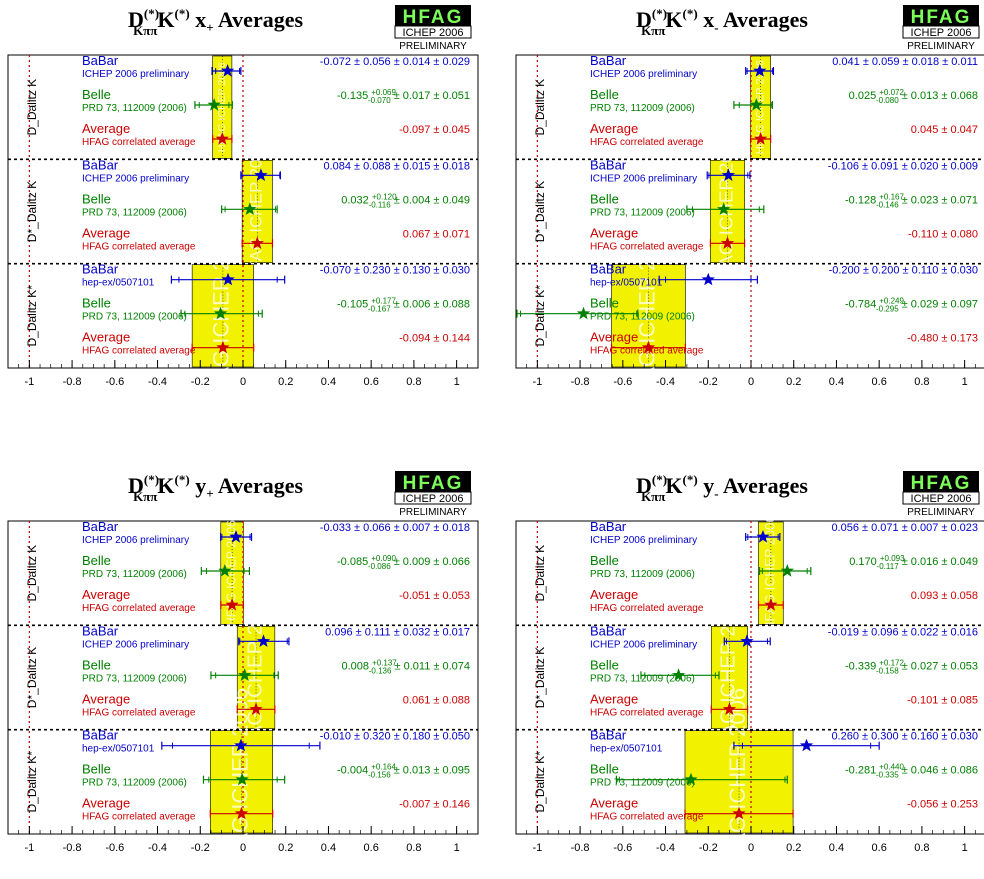 This screenshot has height=879, width=984. What do you see at coordinates (328, 382) in the screenshot?
I see `x-tick-label: 0.4` at bounding box center [328, 382].